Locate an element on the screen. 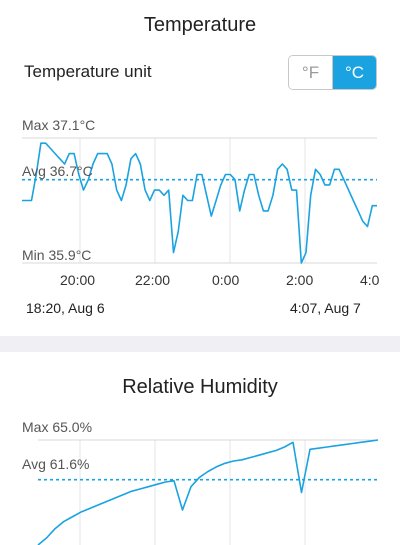 The height and width of the screenshot is (545, 400). humidity-avg-label: Avg 61.6% is located at coordinates (56, 464).